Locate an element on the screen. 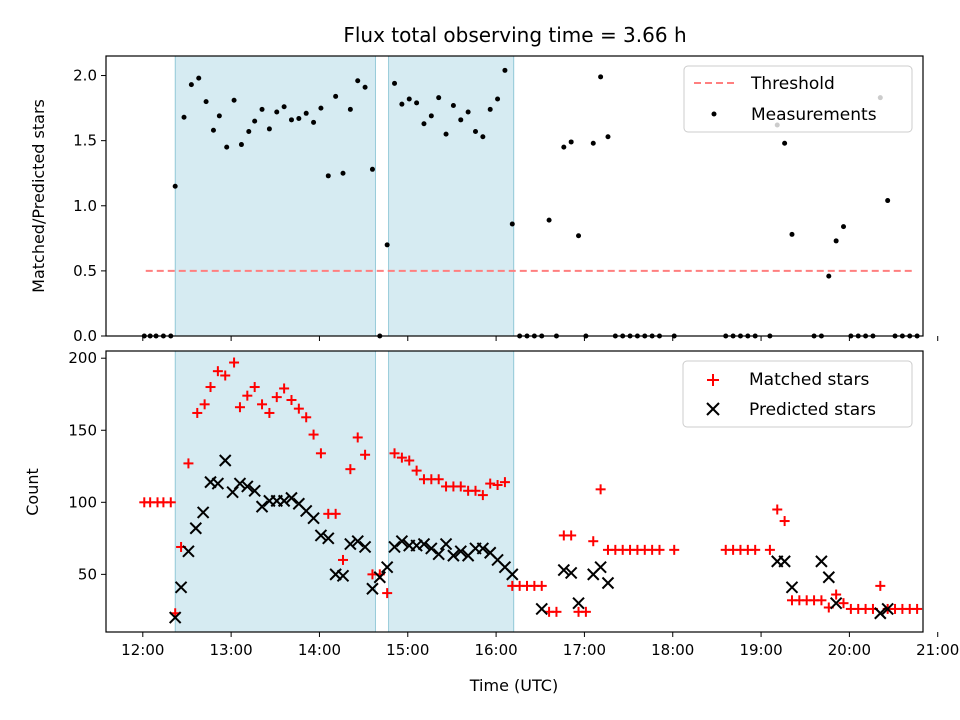 The height and width of the screenshot is (720, 960). x-tick-label: 19:00 is located at coordinates (760, 650).